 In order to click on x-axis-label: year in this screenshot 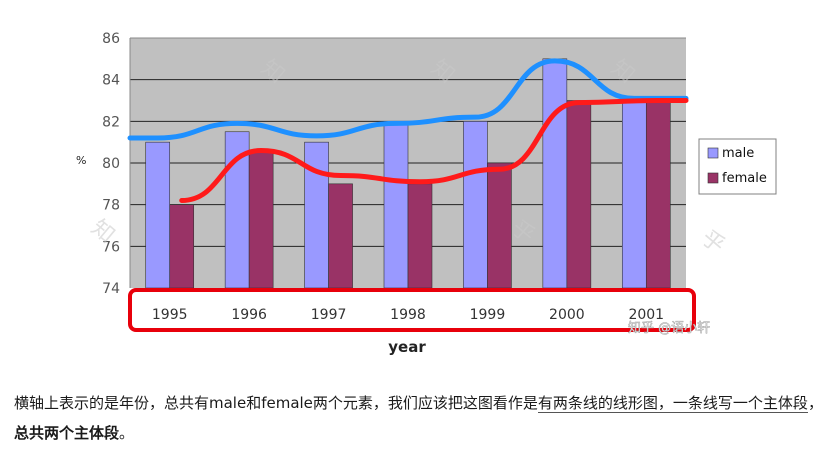, I will do `click(407, 347)`.